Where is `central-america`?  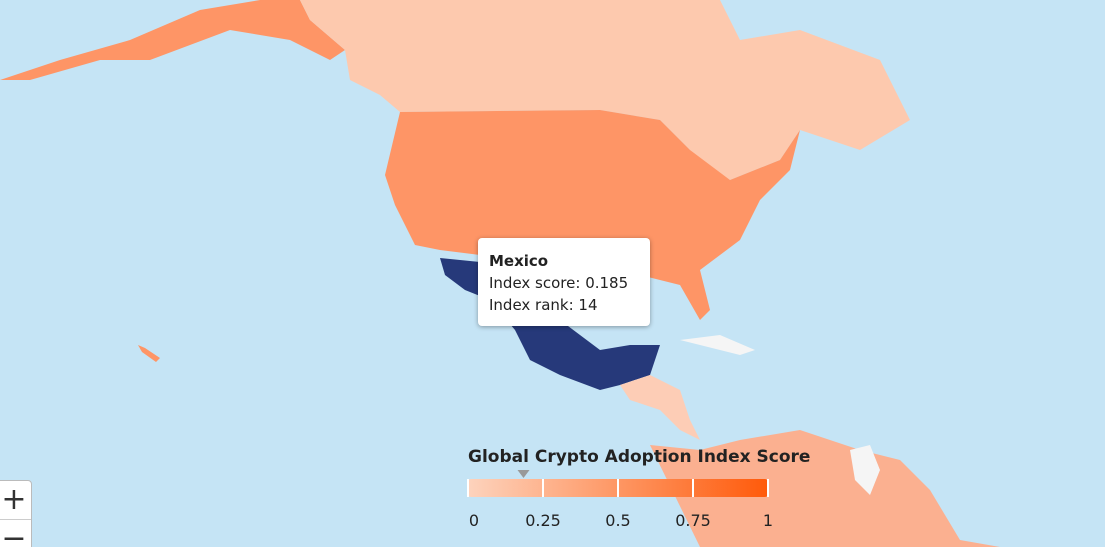
central-america is located at coordinates (660, 407).